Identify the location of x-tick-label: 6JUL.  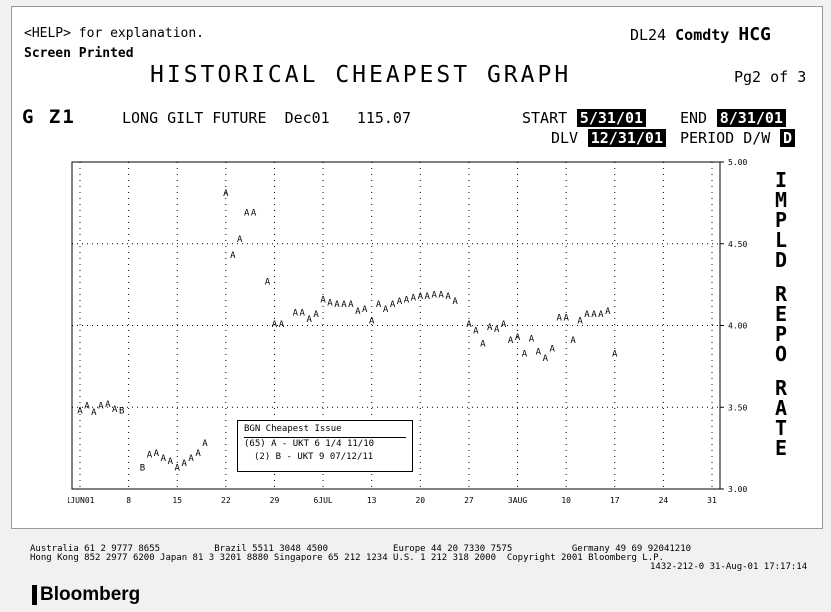
(322, 500).